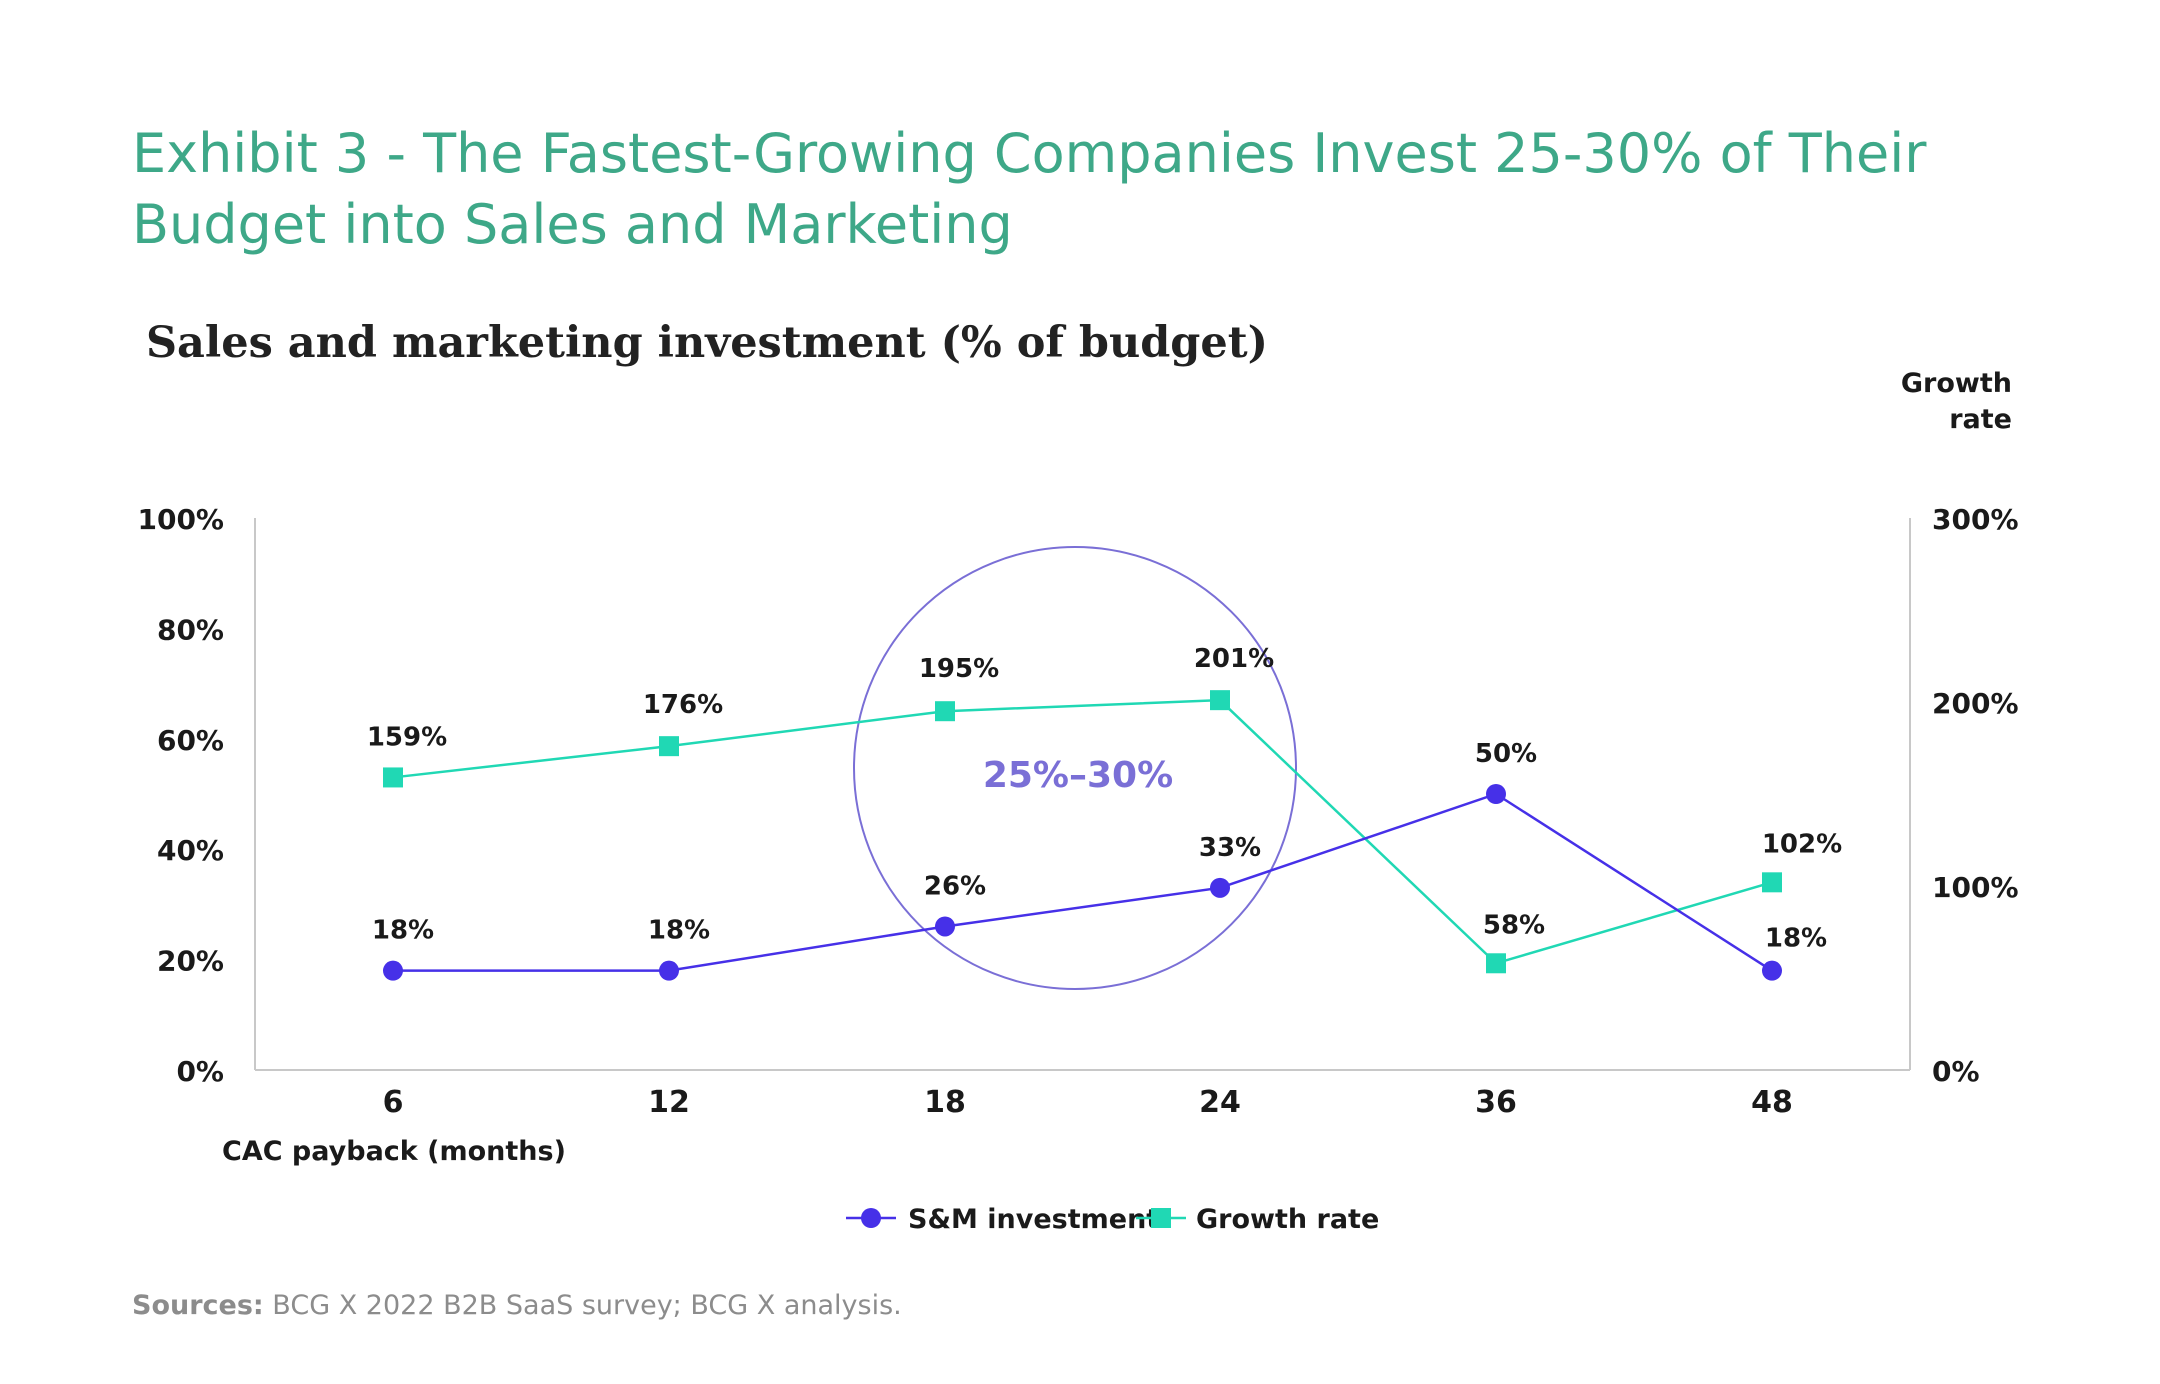 The image size is (2160, 1384). I want to click on x-tick-label: 36, so click(1496, 1102).